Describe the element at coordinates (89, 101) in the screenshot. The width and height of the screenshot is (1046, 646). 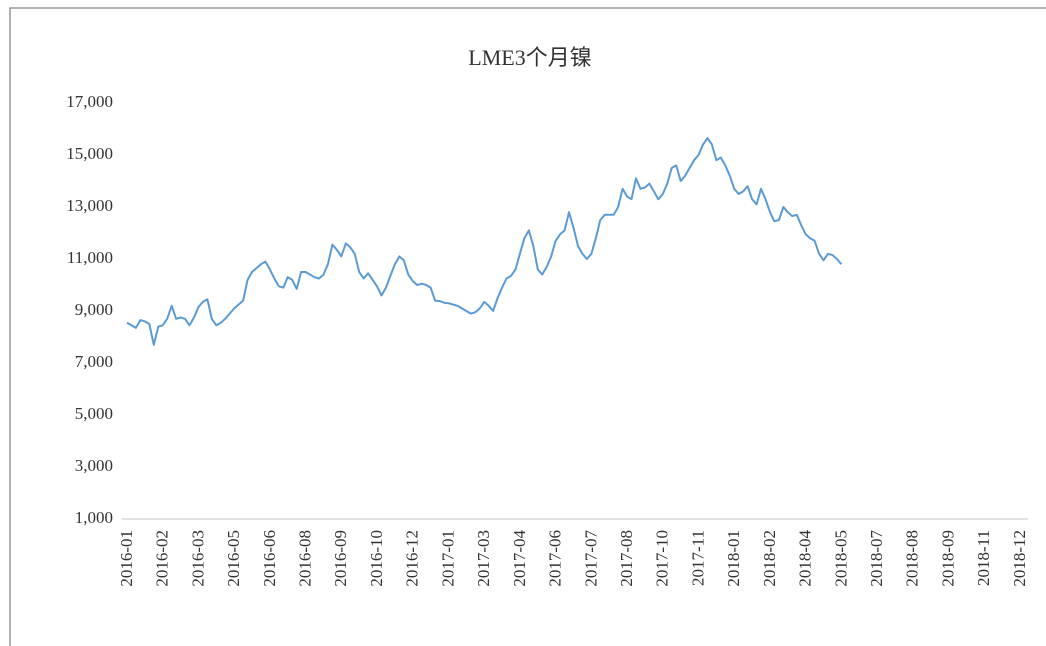
I see `y-tick-label: 17,000` at that location.